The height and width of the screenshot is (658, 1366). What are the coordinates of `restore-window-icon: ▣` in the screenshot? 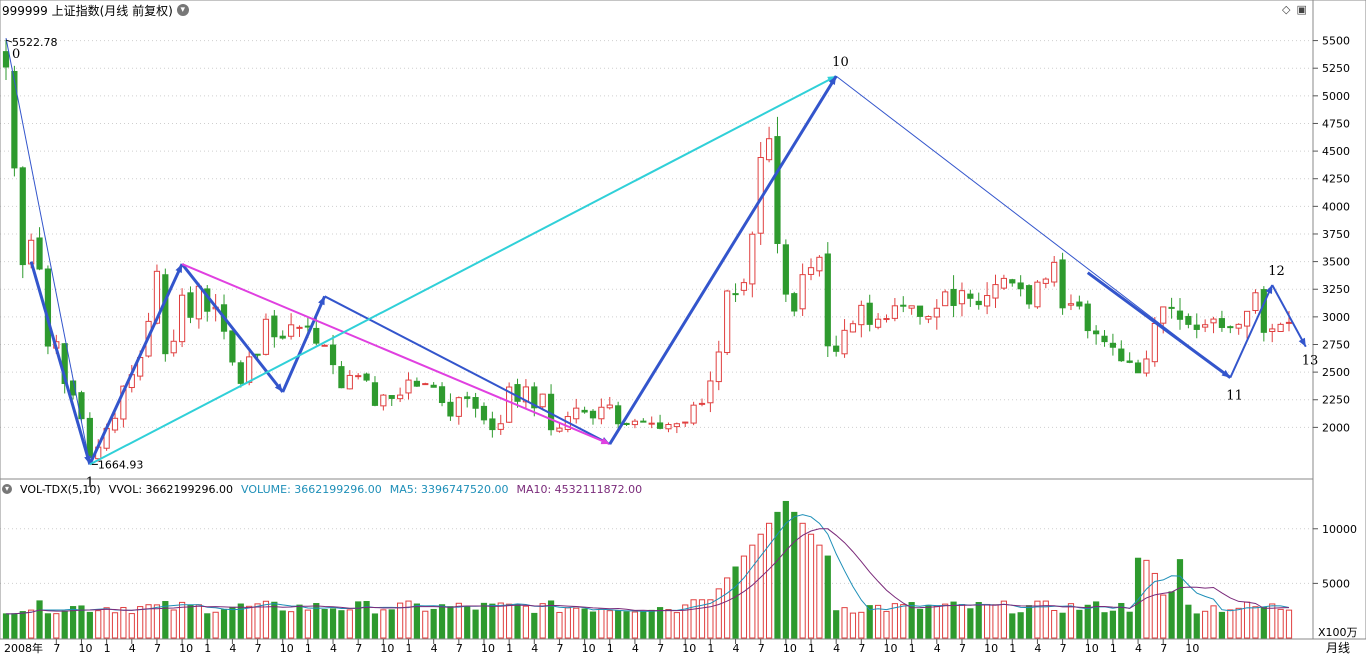 It's located at (1301, 9).